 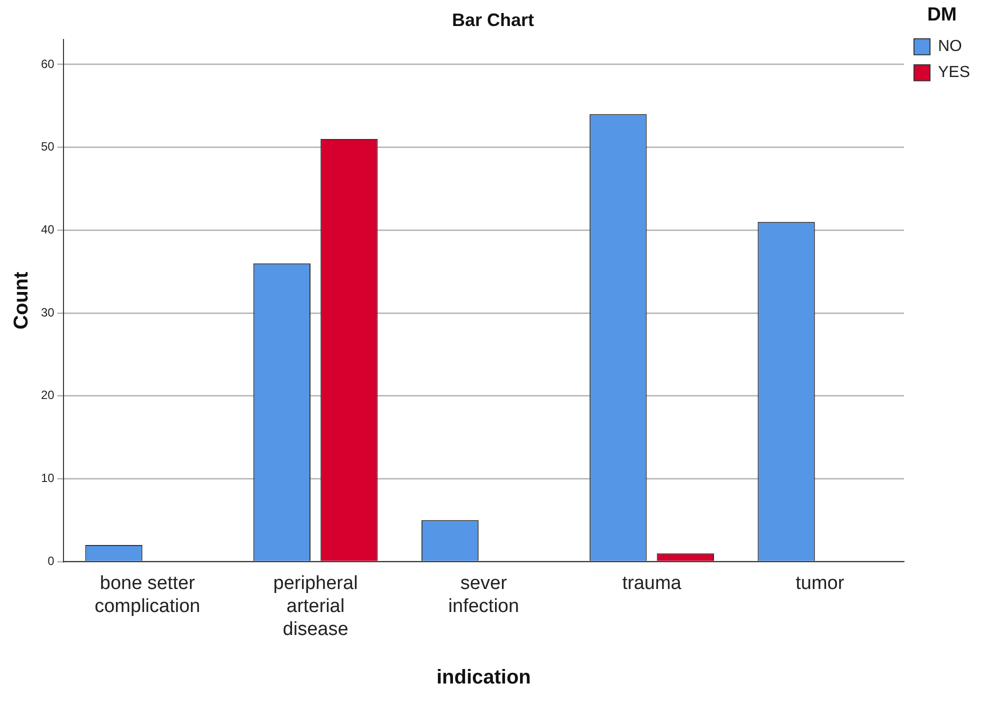 I want to click on y-tick-label: 60, so click(x=47, y=63).